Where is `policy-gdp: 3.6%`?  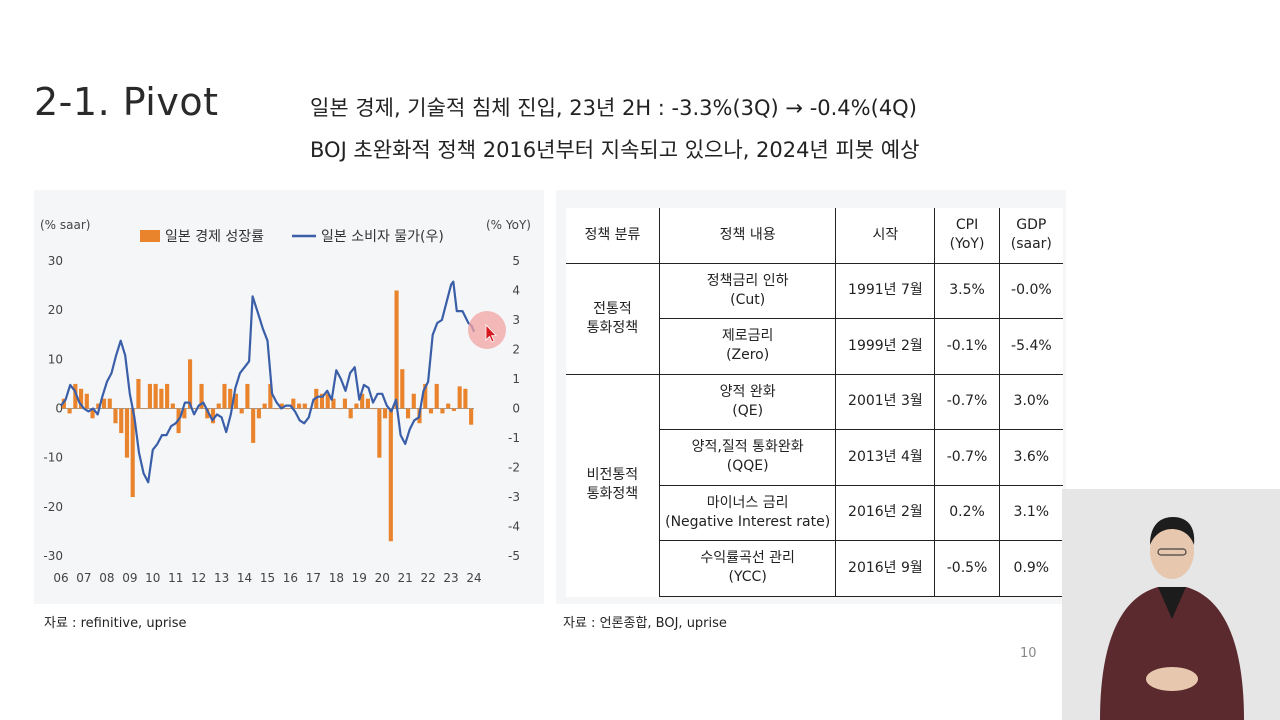
policy-gdp: 3.6% is located at coordinates (1030, 457).